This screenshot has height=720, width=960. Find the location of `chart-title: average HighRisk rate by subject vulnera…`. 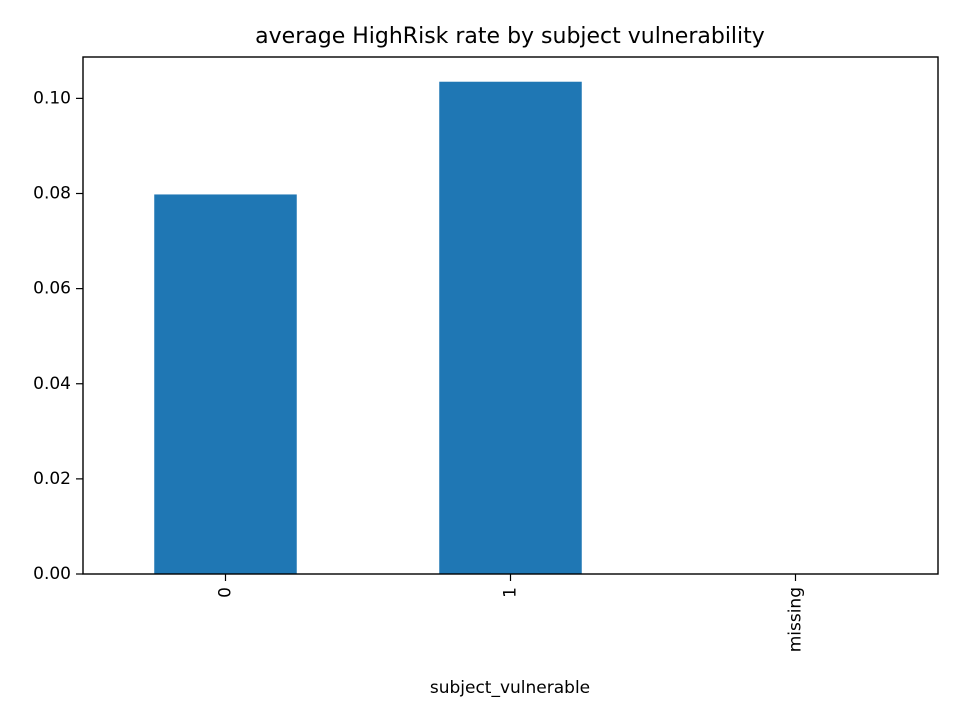

chart-title: average HighRisk rate by subject vulnera… is located at coordinates (510, 36).